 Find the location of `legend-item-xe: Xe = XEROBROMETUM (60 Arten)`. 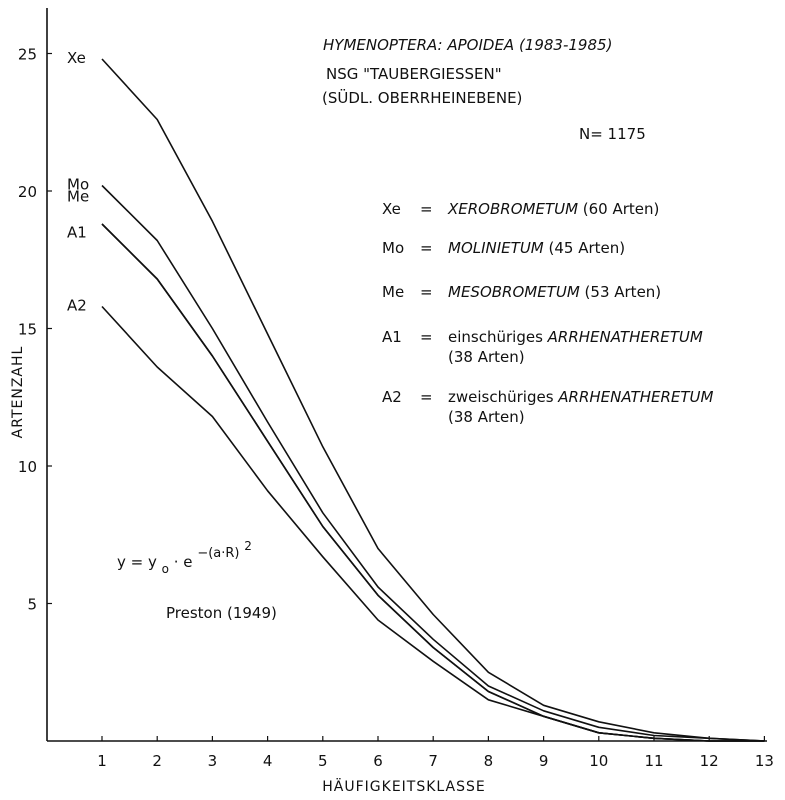

legend-item-xe: Xe = XEROBROMETUM (60 Arten) is located at coordinates (520, 209).